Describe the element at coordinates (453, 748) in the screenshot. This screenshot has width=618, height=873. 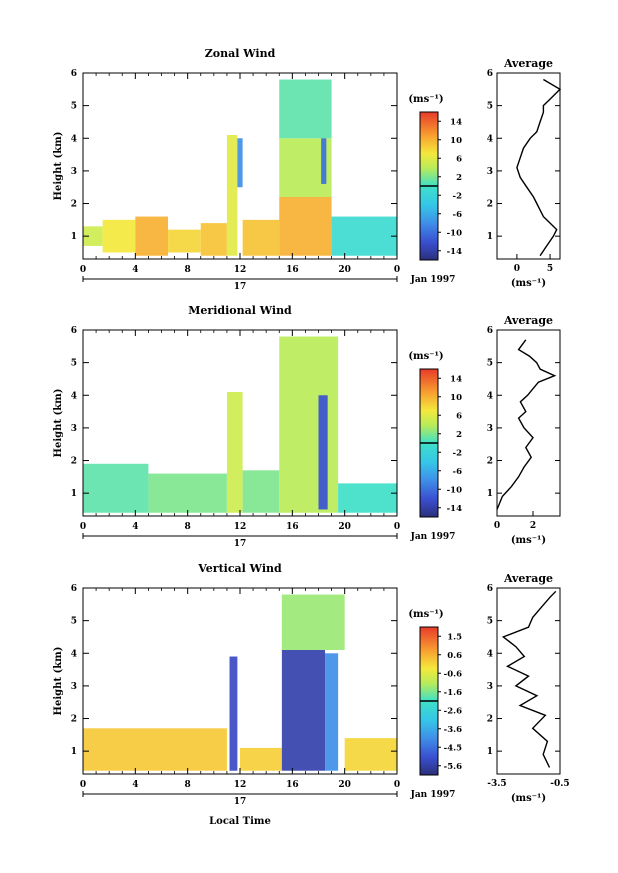
I see `colorbar-tick-label: -4.5` at that location.